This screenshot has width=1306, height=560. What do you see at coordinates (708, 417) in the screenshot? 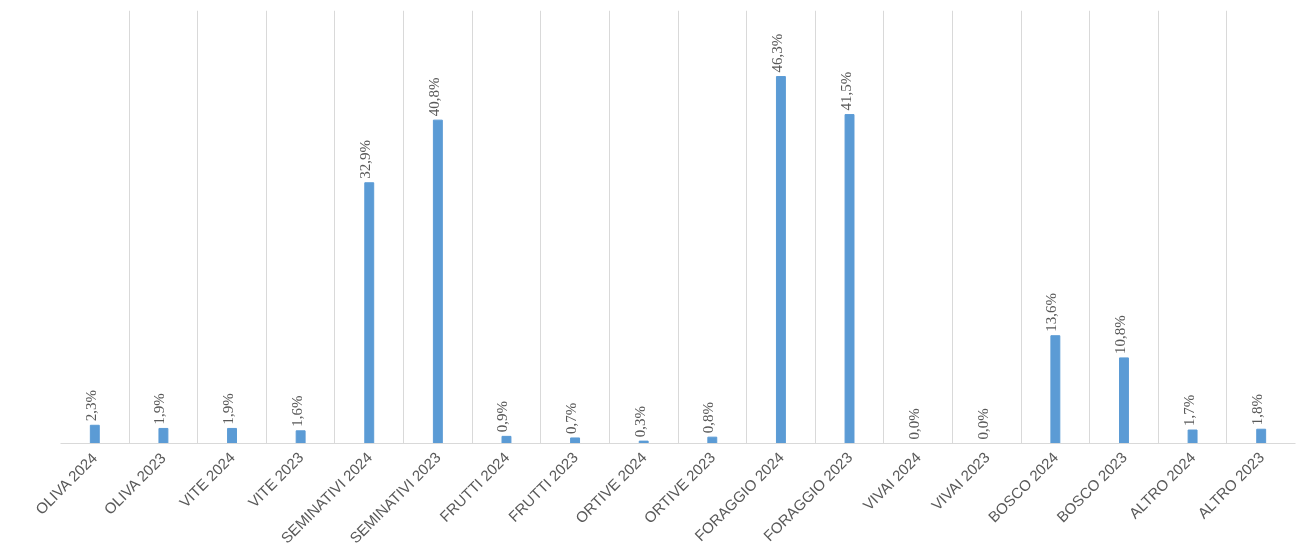
I see `data-label: 0,8%` at bounding box center [708, 417].